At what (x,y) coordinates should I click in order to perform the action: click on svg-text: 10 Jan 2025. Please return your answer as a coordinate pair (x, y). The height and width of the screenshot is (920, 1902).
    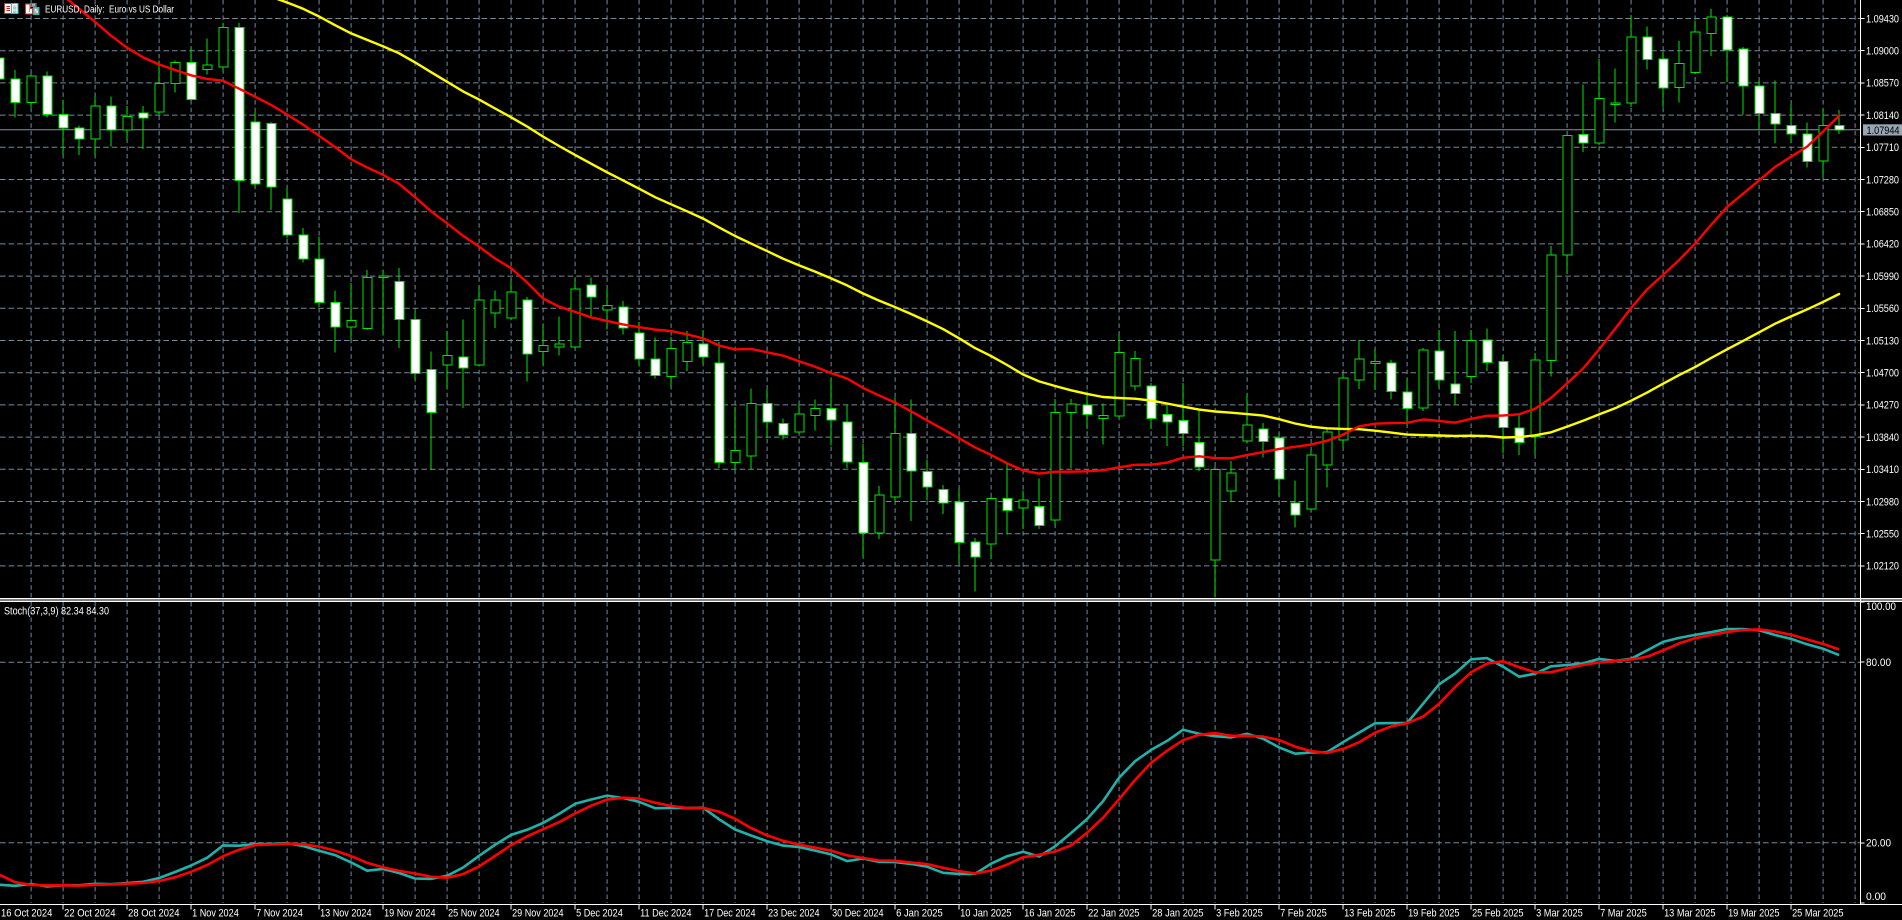
    Looking at the image, I should click on (985, 914).